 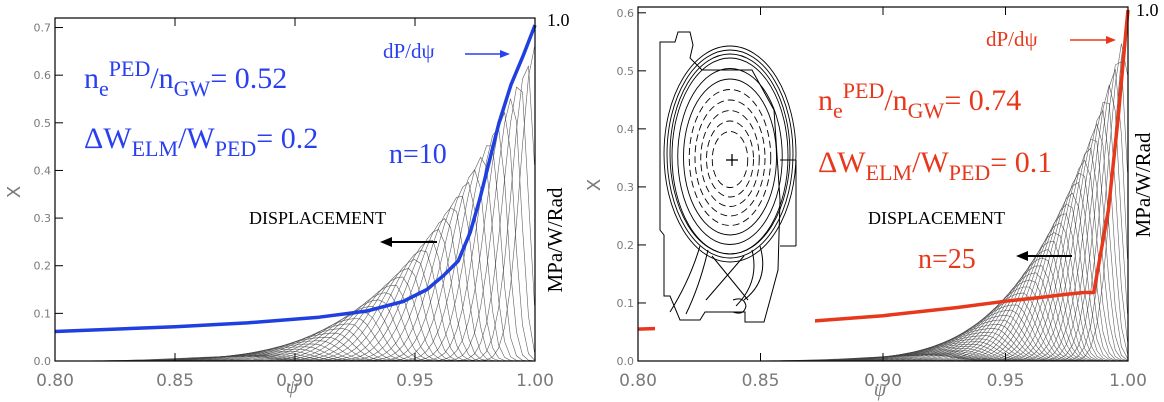 What do you see at coordinates (880, 390) in the screenshot?
I see `x-axis-label: ψ` at bounding box center [880, 390].